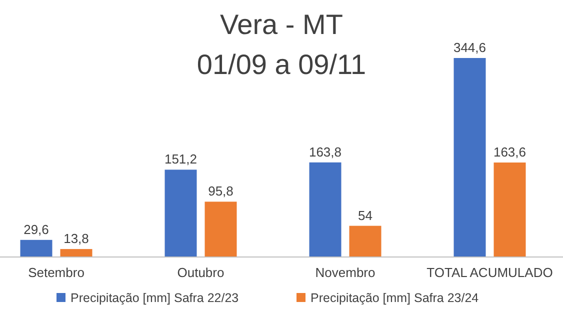 The image size is (563, 335). I want to click on data-label: 29,6, so click(36, 229).